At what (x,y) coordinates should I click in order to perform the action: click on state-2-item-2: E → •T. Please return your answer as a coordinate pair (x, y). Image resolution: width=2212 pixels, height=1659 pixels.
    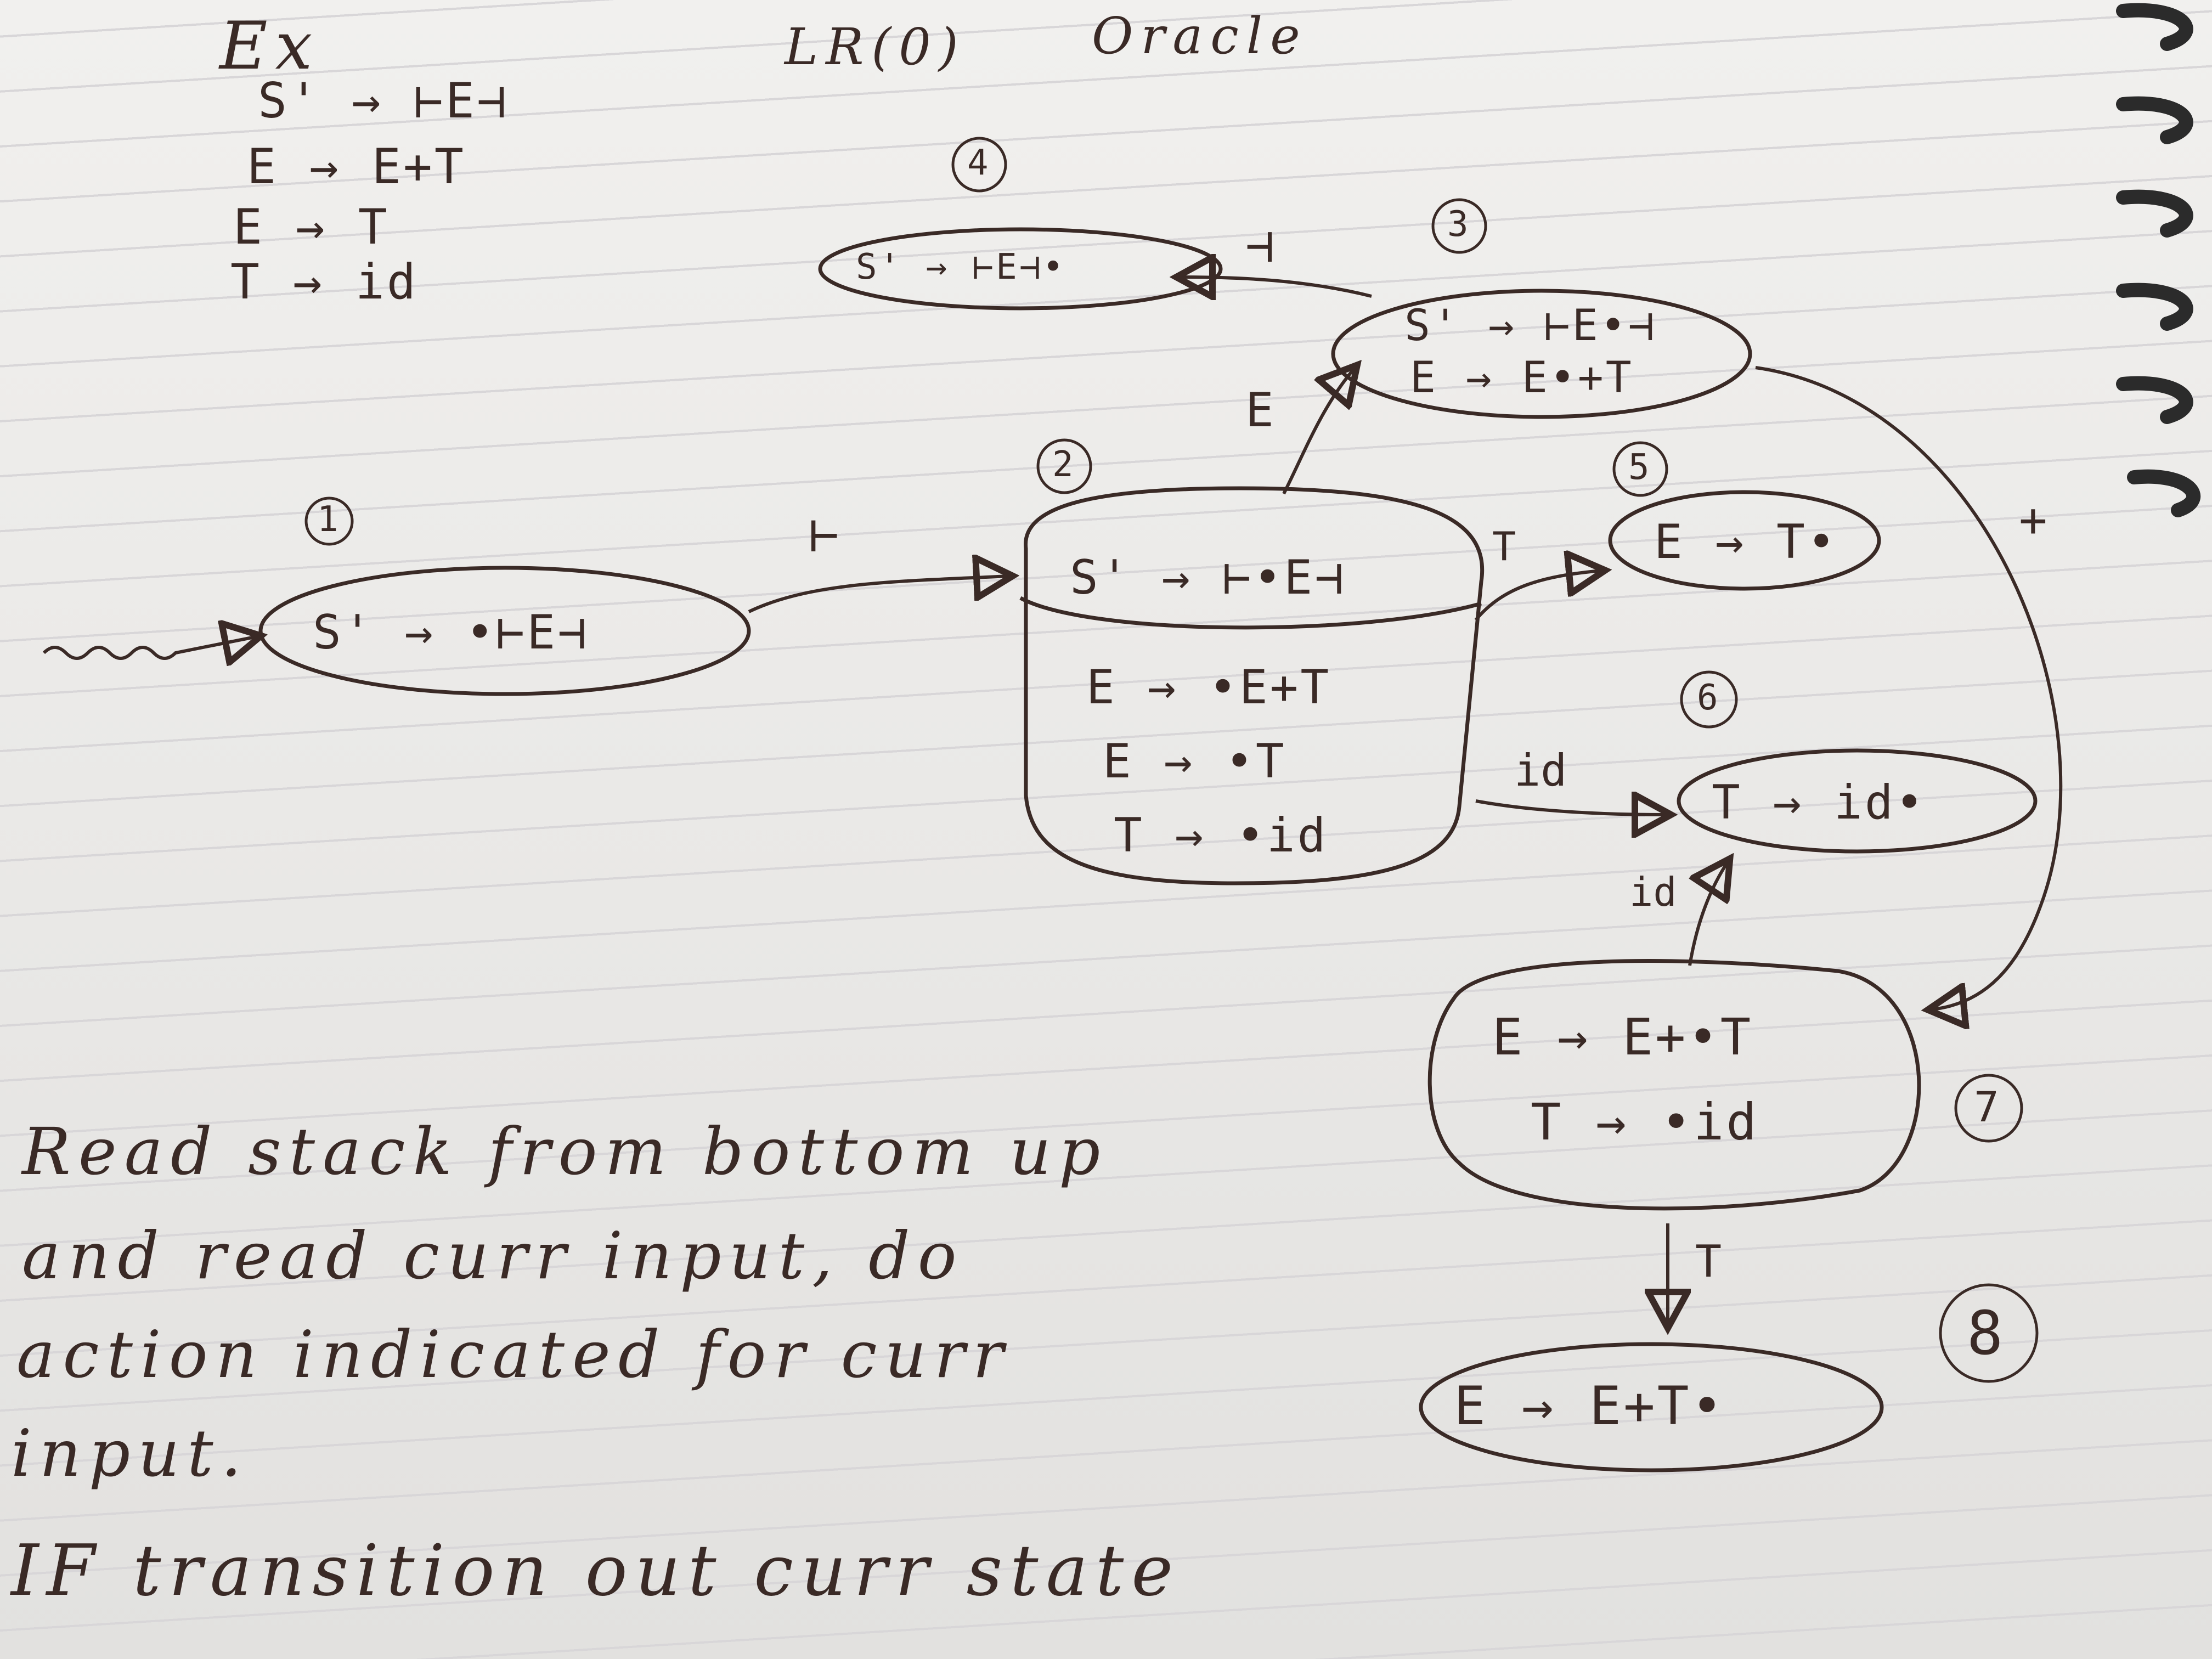
    Looking at the image, I should click on (1194, 761).